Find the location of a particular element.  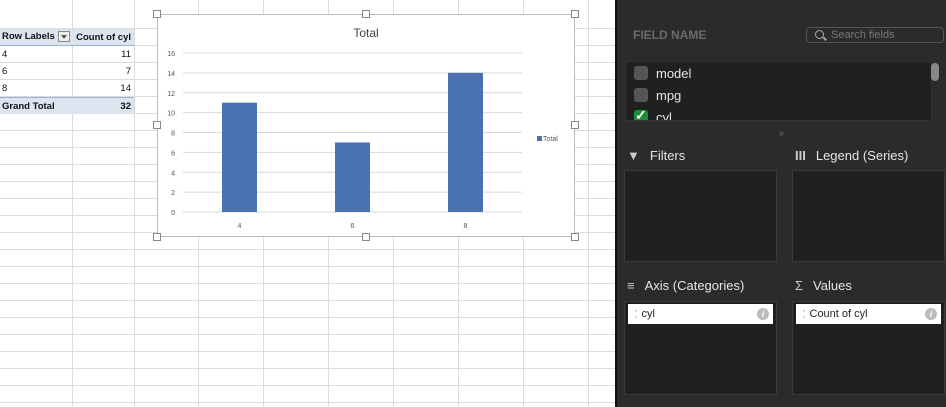

row-label: 4 is located at coordinates (5, 54).